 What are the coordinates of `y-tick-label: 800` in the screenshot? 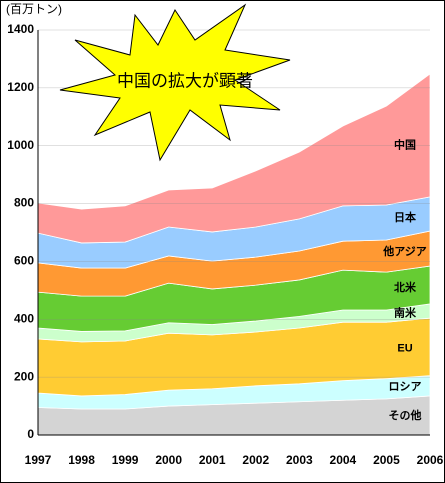 It's located at (24, 203).